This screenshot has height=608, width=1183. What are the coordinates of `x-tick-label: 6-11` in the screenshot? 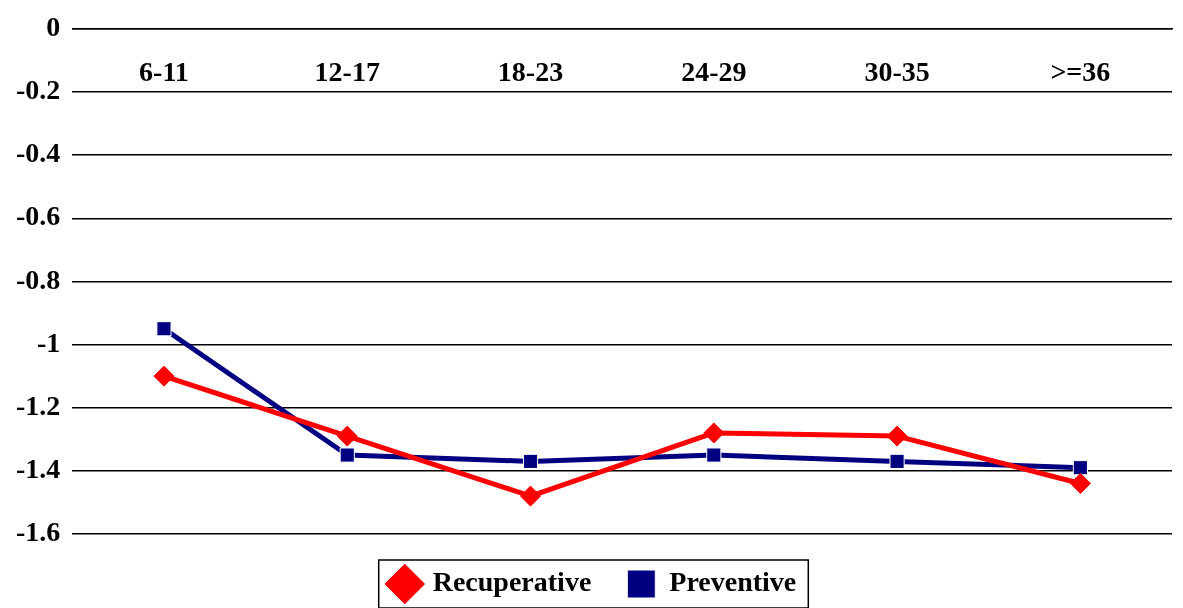 It's located at (164, 71).